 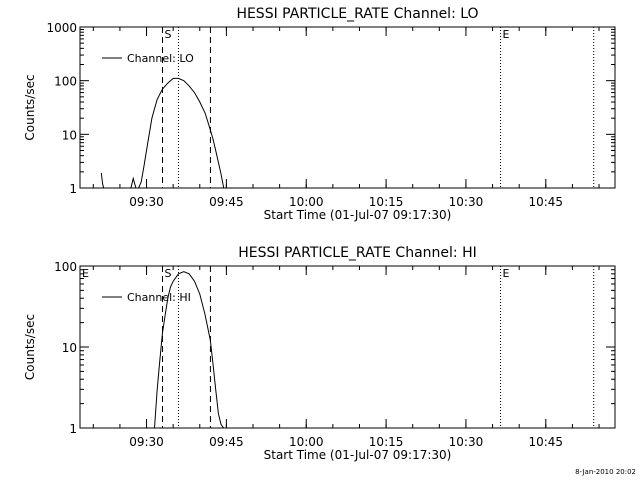 What do you see at coordinates (102, 180) in the screenshot?
I see `series-line-segment` at bounding box center [102, 180].